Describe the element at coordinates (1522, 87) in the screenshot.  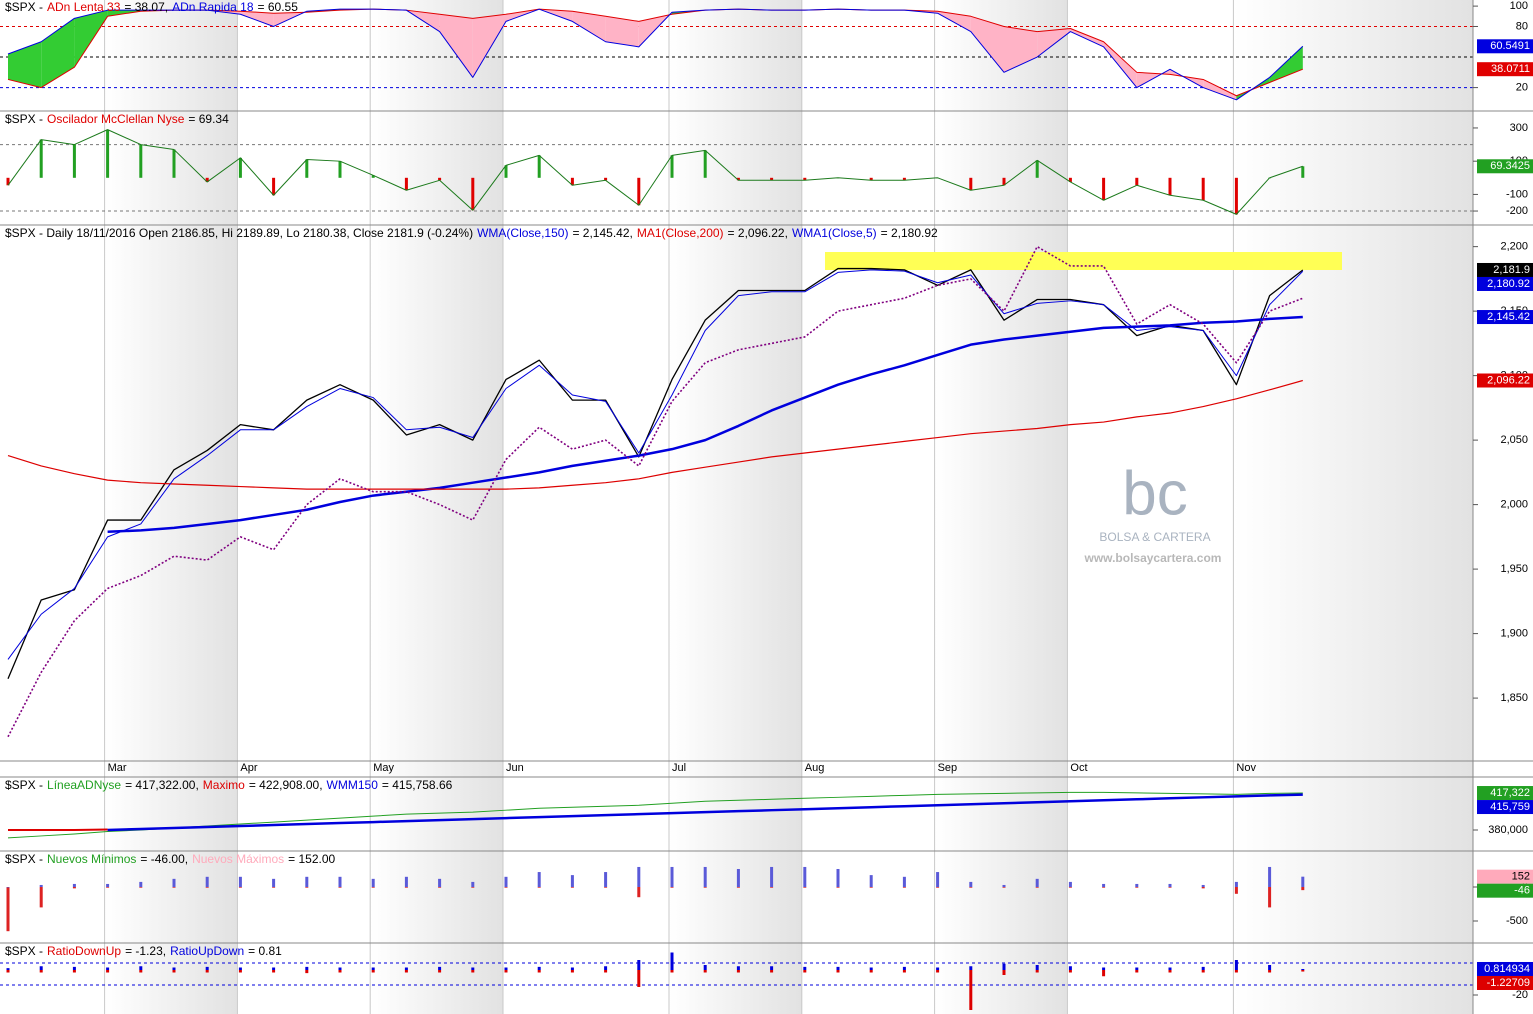
I see `y-tick-label: 20` at that location.